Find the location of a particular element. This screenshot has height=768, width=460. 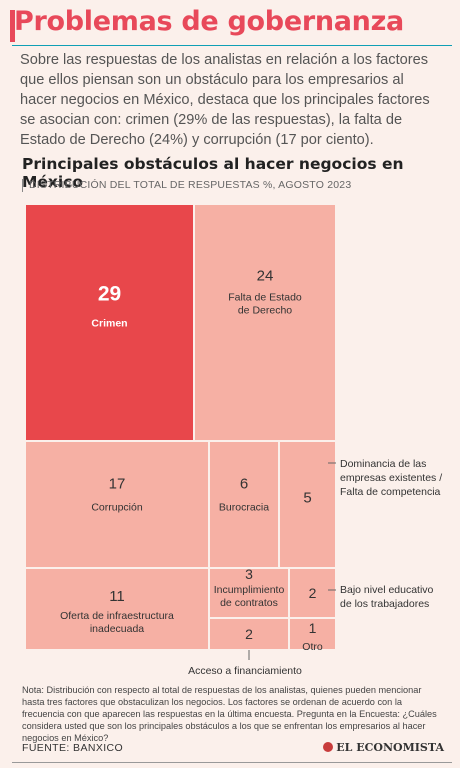

brand-icon is located at coordinates (328, 747).